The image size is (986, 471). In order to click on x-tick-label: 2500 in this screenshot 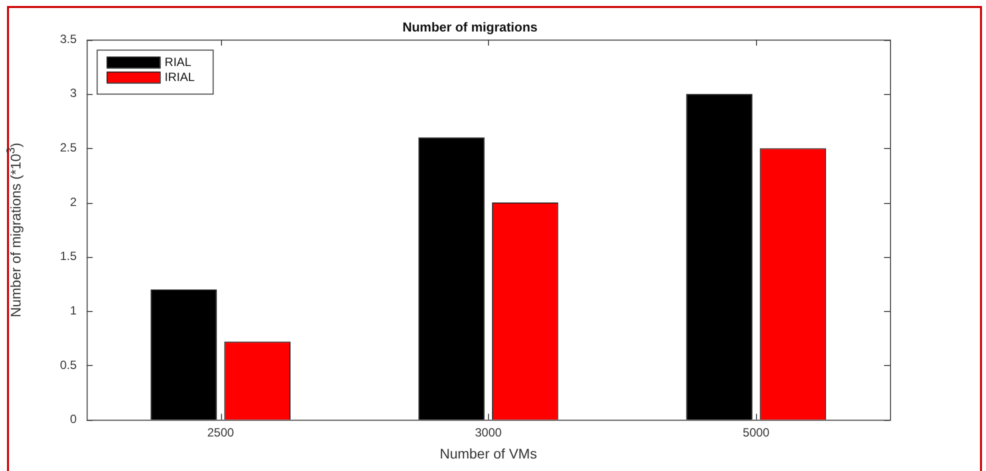, I will do `click(220, 432)`.